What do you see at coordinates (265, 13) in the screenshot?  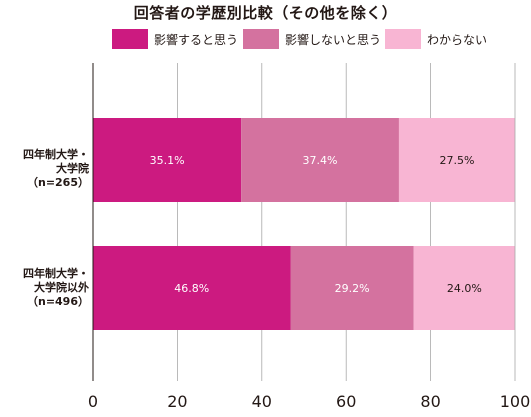 I see `chart-title: 回答者の学歴別比較（その他を除く）` at bounding box center [265, 13].